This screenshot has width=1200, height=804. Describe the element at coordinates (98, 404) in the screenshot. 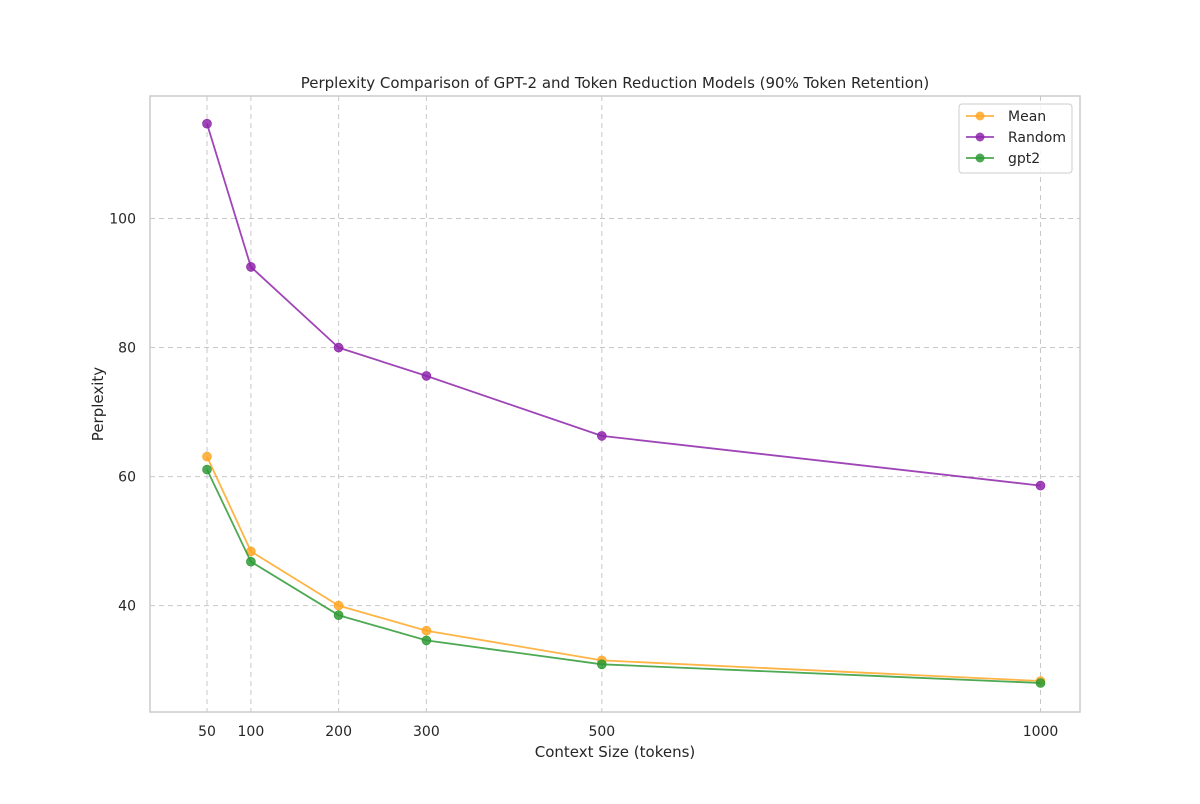

I see `y-axis-label: Perplexity` at that location.